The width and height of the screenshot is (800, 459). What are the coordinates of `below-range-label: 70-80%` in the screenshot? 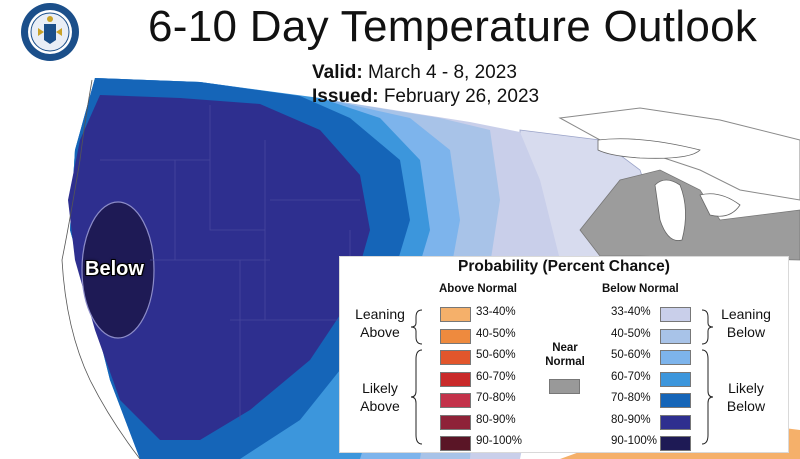 It's located at (631, 398).